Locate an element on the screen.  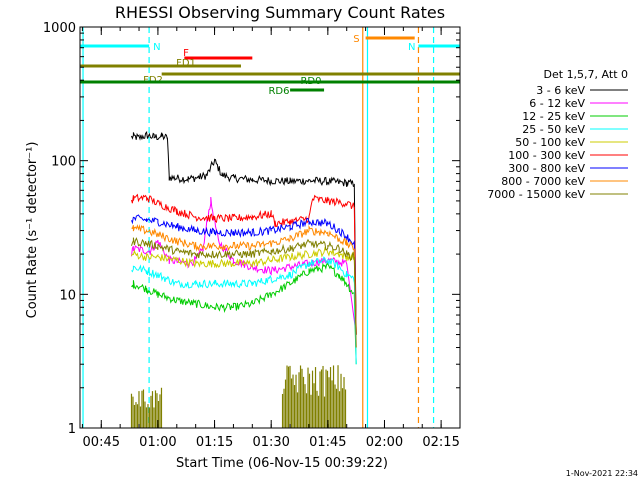
legend-label: 7000 - 15000 keV is located at coordinates (536, 194).